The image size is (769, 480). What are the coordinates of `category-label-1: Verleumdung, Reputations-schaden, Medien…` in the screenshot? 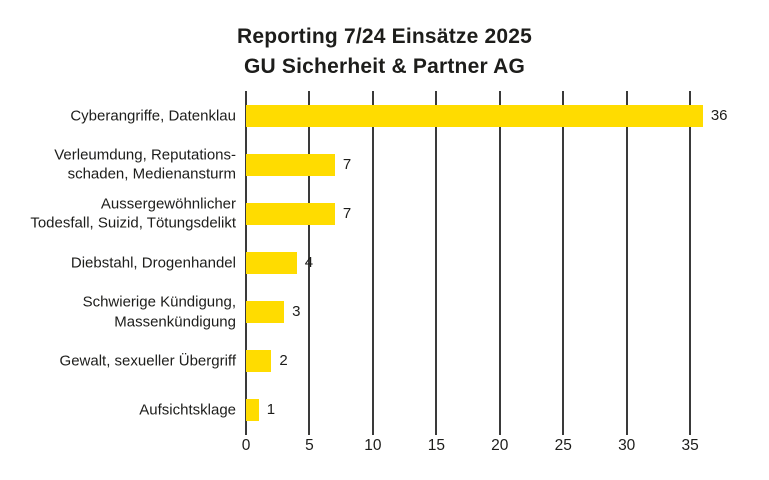 It's located at (118, 164).